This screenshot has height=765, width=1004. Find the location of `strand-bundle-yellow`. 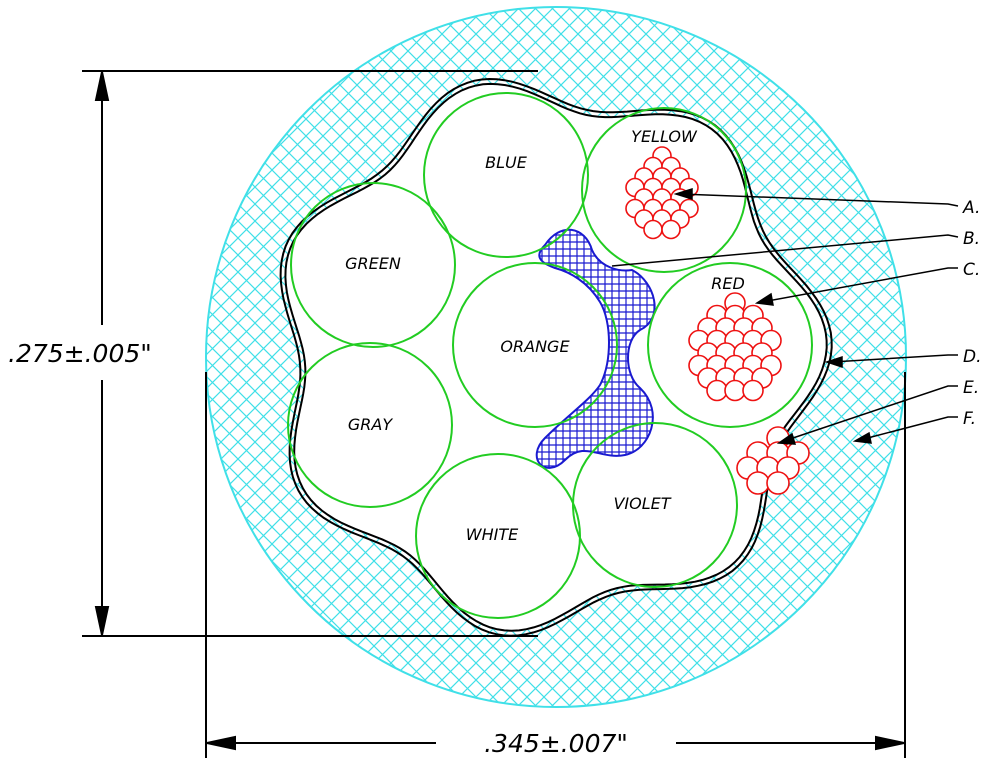

strand-bundle-yellow is located at coordinates (662, 193).